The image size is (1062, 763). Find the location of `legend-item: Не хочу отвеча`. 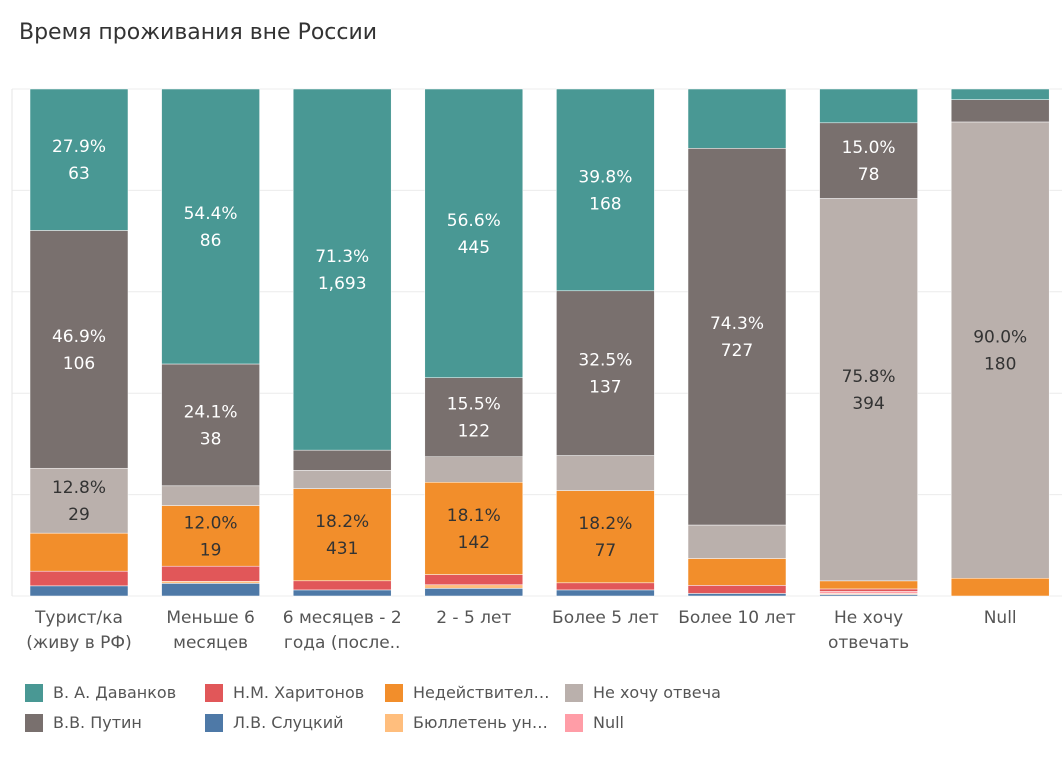

legend-item: Не хочу отвеча is located at coordinates (643, 692).